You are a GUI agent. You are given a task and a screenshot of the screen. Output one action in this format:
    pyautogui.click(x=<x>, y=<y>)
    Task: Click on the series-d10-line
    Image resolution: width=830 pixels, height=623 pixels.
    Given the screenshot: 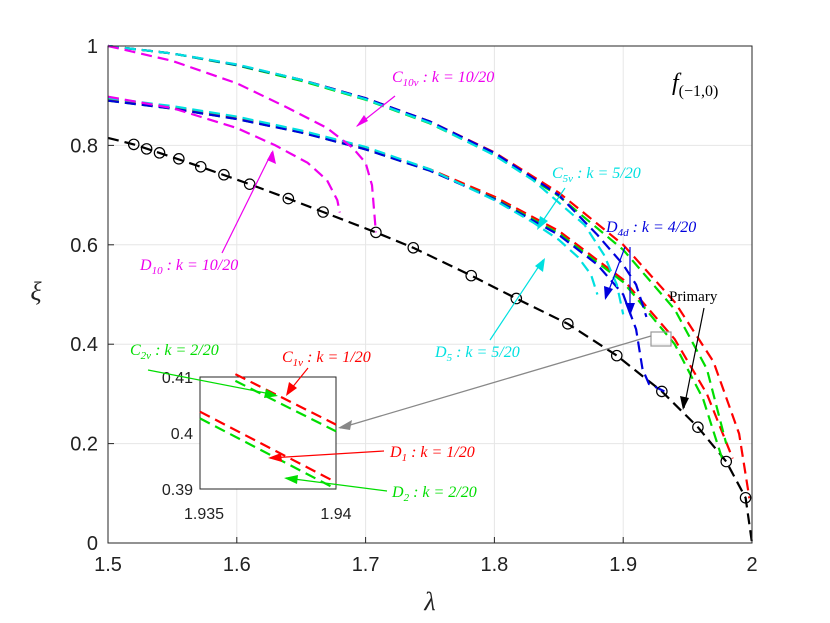 What is the action you would take?
    pyautogui.click(x=224, y=154)
    